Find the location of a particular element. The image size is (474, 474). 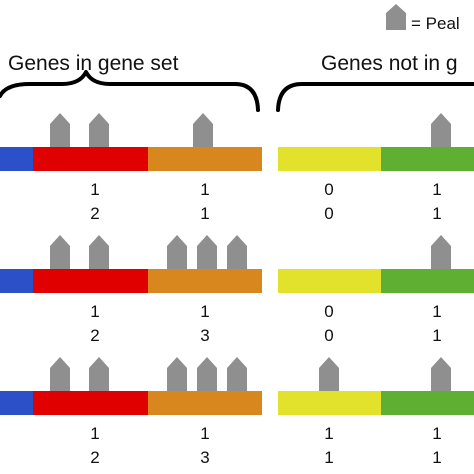

group-label-in-set: Genes in gene set is located at coordinates (93, 63).